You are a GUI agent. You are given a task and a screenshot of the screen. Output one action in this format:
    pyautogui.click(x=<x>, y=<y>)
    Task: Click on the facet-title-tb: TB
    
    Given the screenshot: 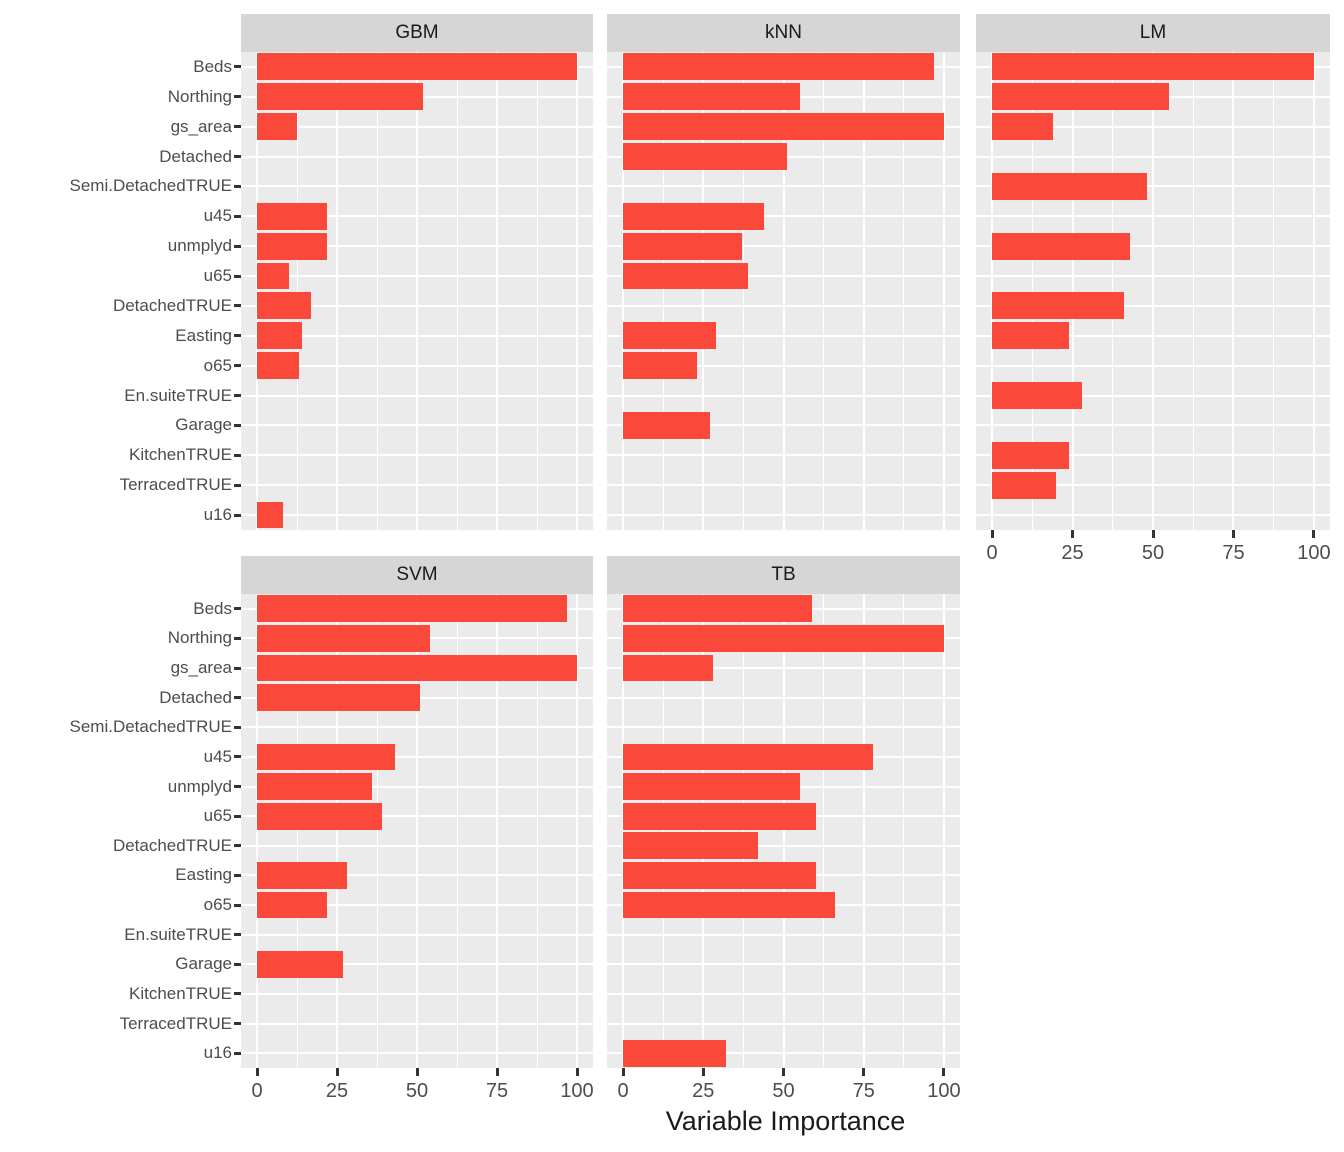 What is the action you would take?
    pyautogui.click(x=783, y=574)
    